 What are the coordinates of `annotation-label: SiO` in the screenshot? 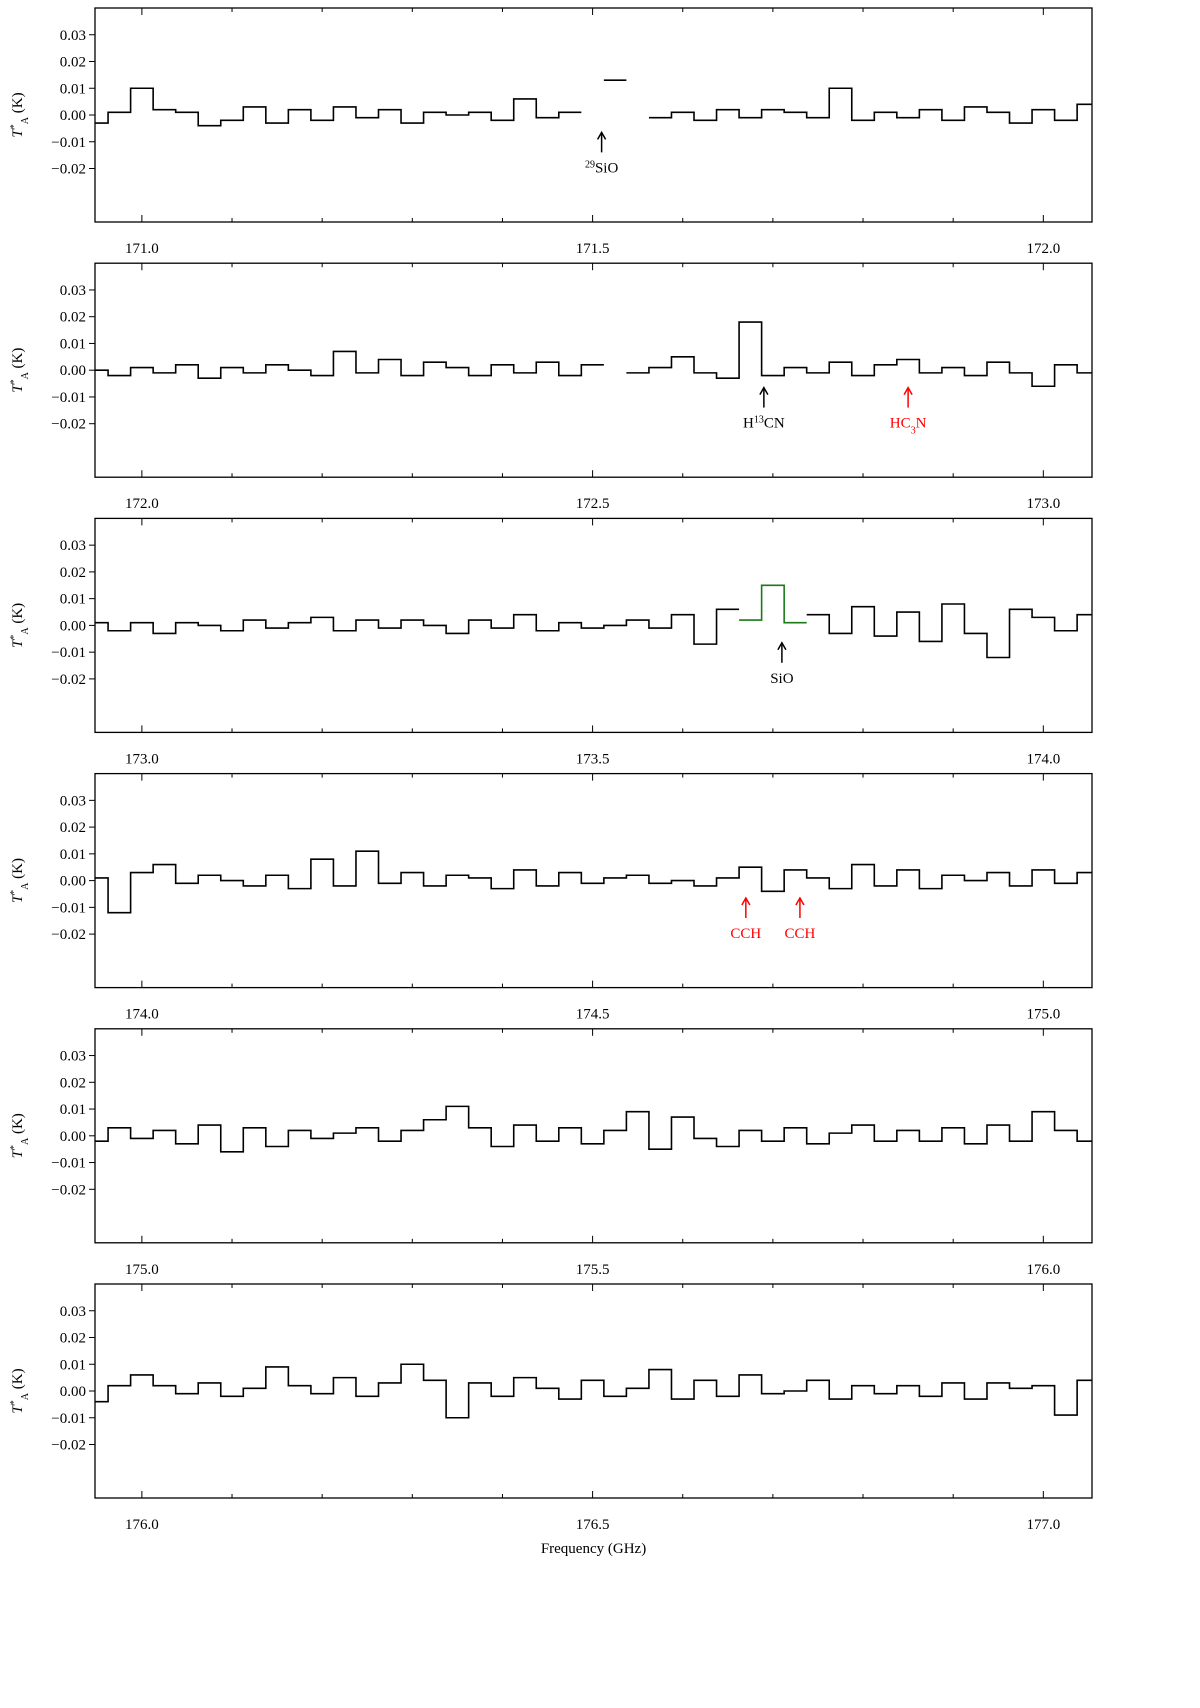 It's located at (782, 679).